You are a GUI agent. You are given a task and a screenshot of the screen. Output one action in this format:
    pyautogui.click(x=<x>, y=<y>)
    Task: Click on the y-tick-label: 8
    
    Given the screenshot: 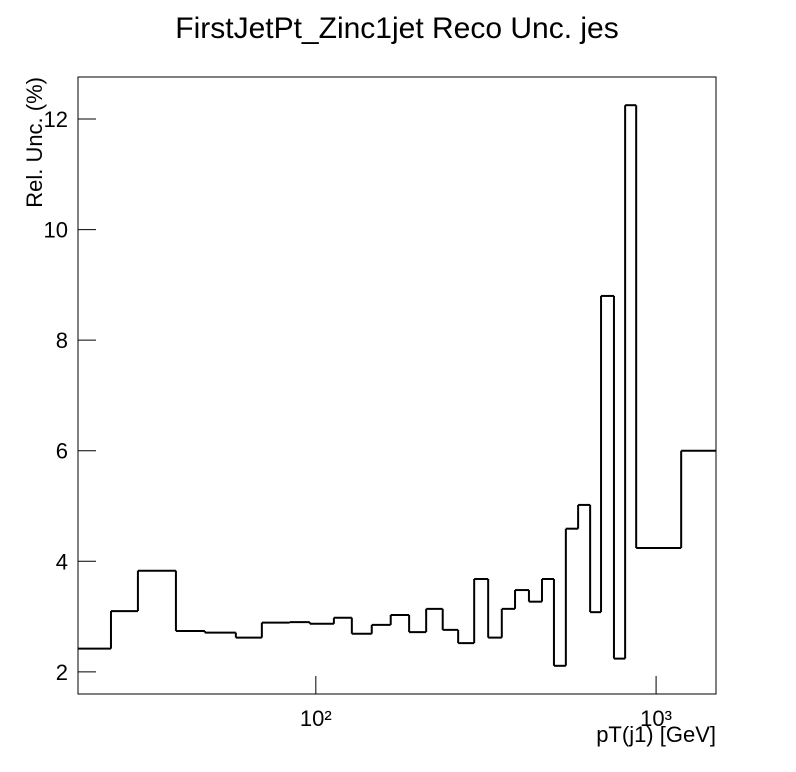 What is the action you would take?
    pyautogui.click(x=62, y=340)
    